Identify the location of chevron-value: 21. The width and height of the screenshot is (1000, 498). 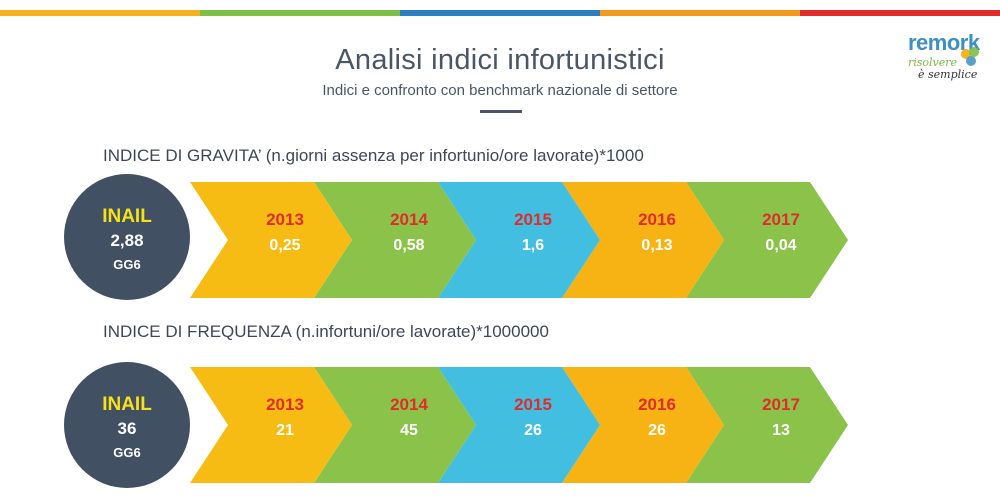
(285, 430).